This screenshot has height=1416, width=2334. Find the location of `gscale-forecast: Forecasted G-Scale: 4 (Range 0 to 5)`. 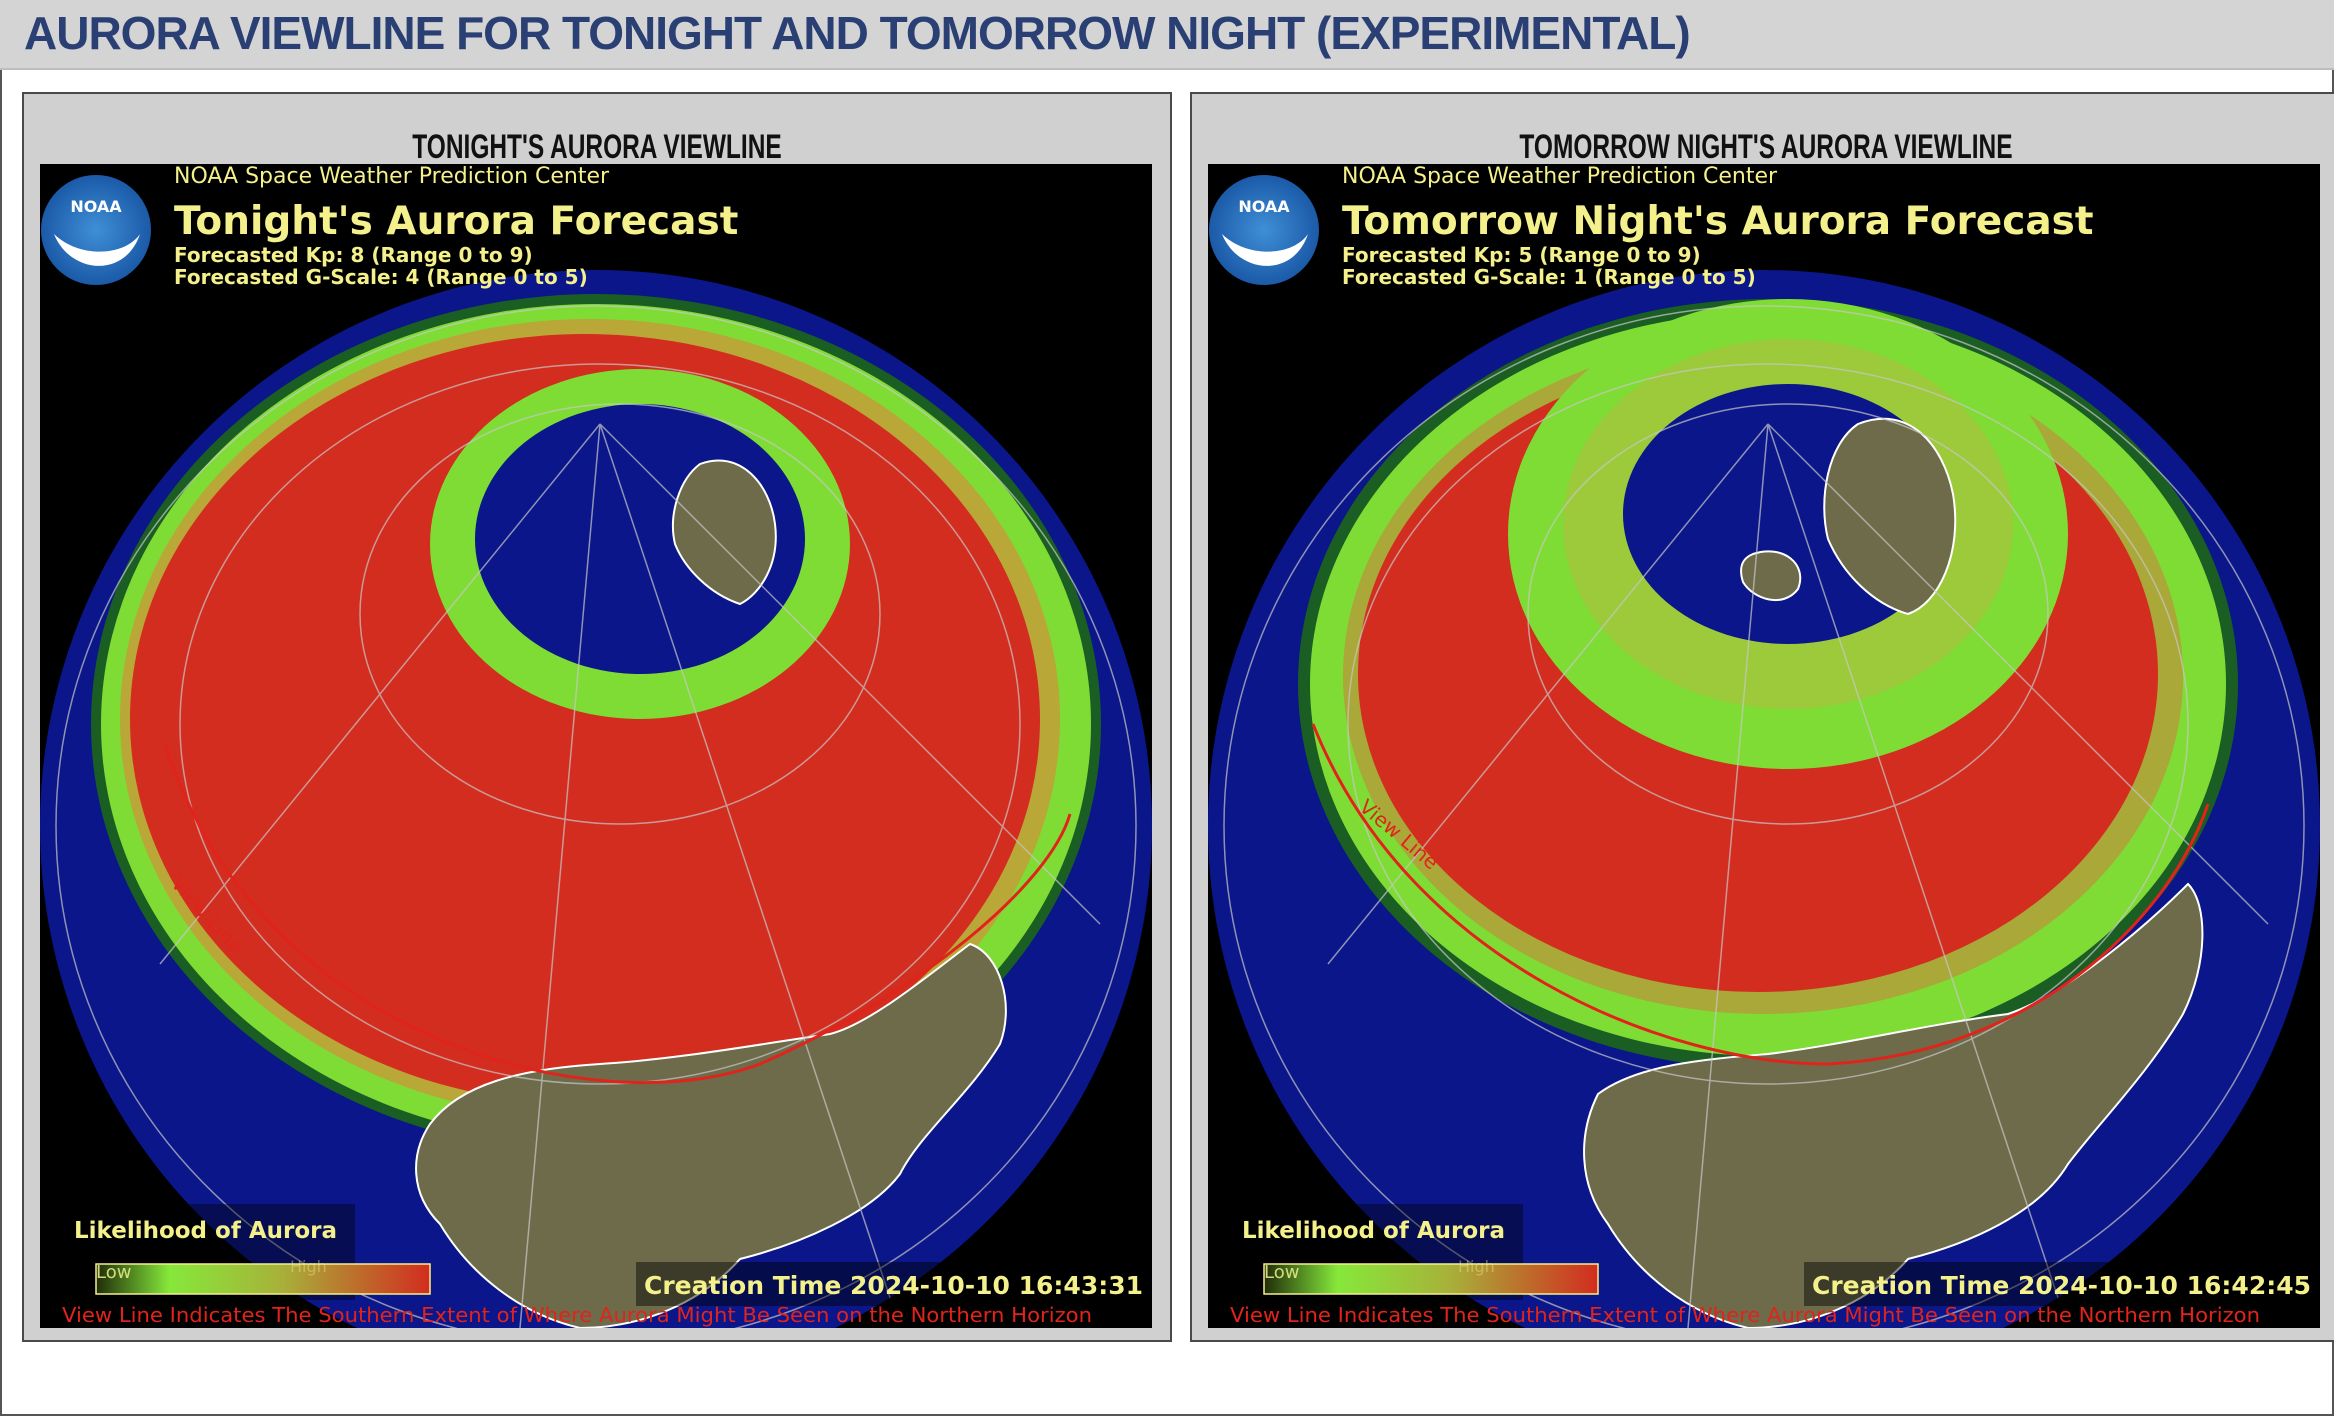

gscale-forecast: Forecasted G-Scale: 4 (Range 0 to 5) is located at coordinates (381, 277).